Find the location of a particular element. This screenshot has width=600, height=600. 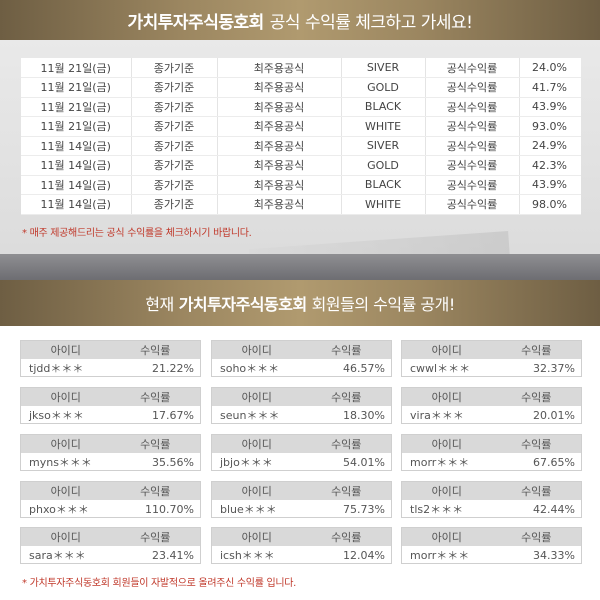

member-card-body: cwwl＊＊＊ 32.37% is located at coordinates (491, 368).